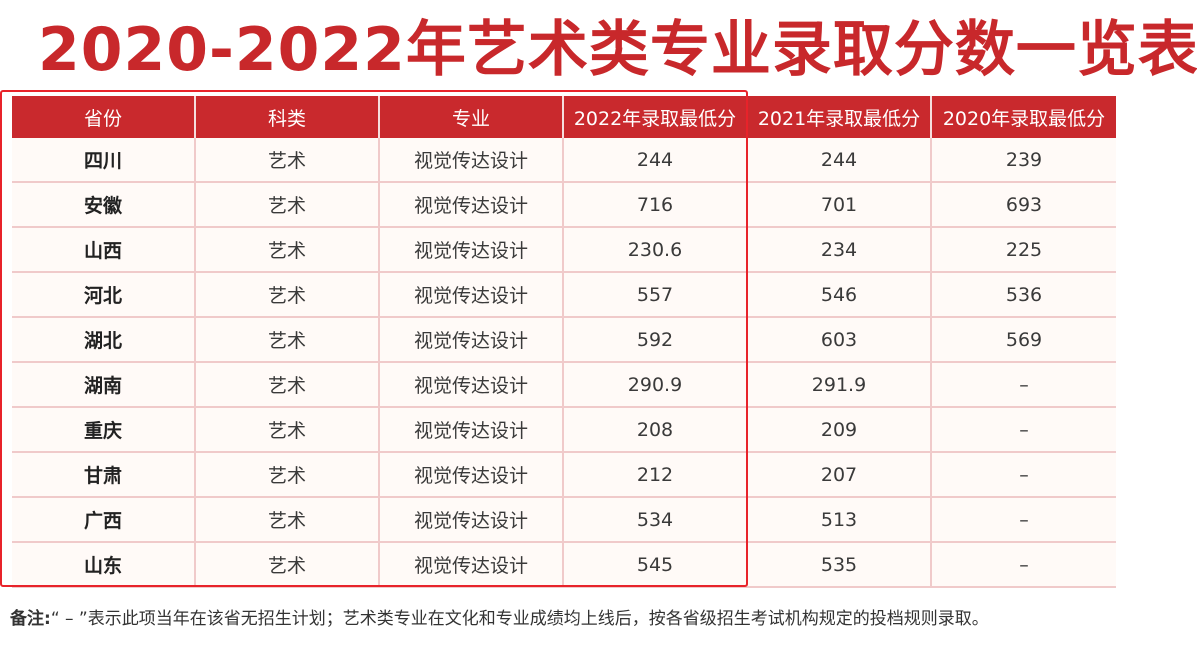  What do you see at coordinates (656, 117) in the screenshot?
I see `header-2022-min-score: 2022年录取最低分` at bounding box center [656, 117].